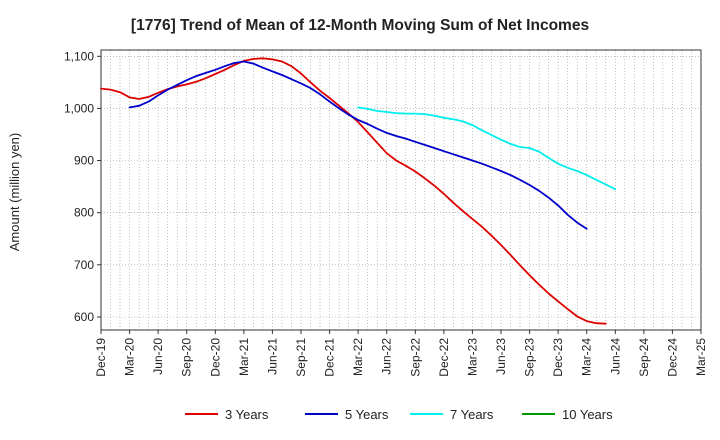 The height and width of the screenshot is (440, 720). I want to click on y-axis-label: Amount (million yen), so click(14, 192).